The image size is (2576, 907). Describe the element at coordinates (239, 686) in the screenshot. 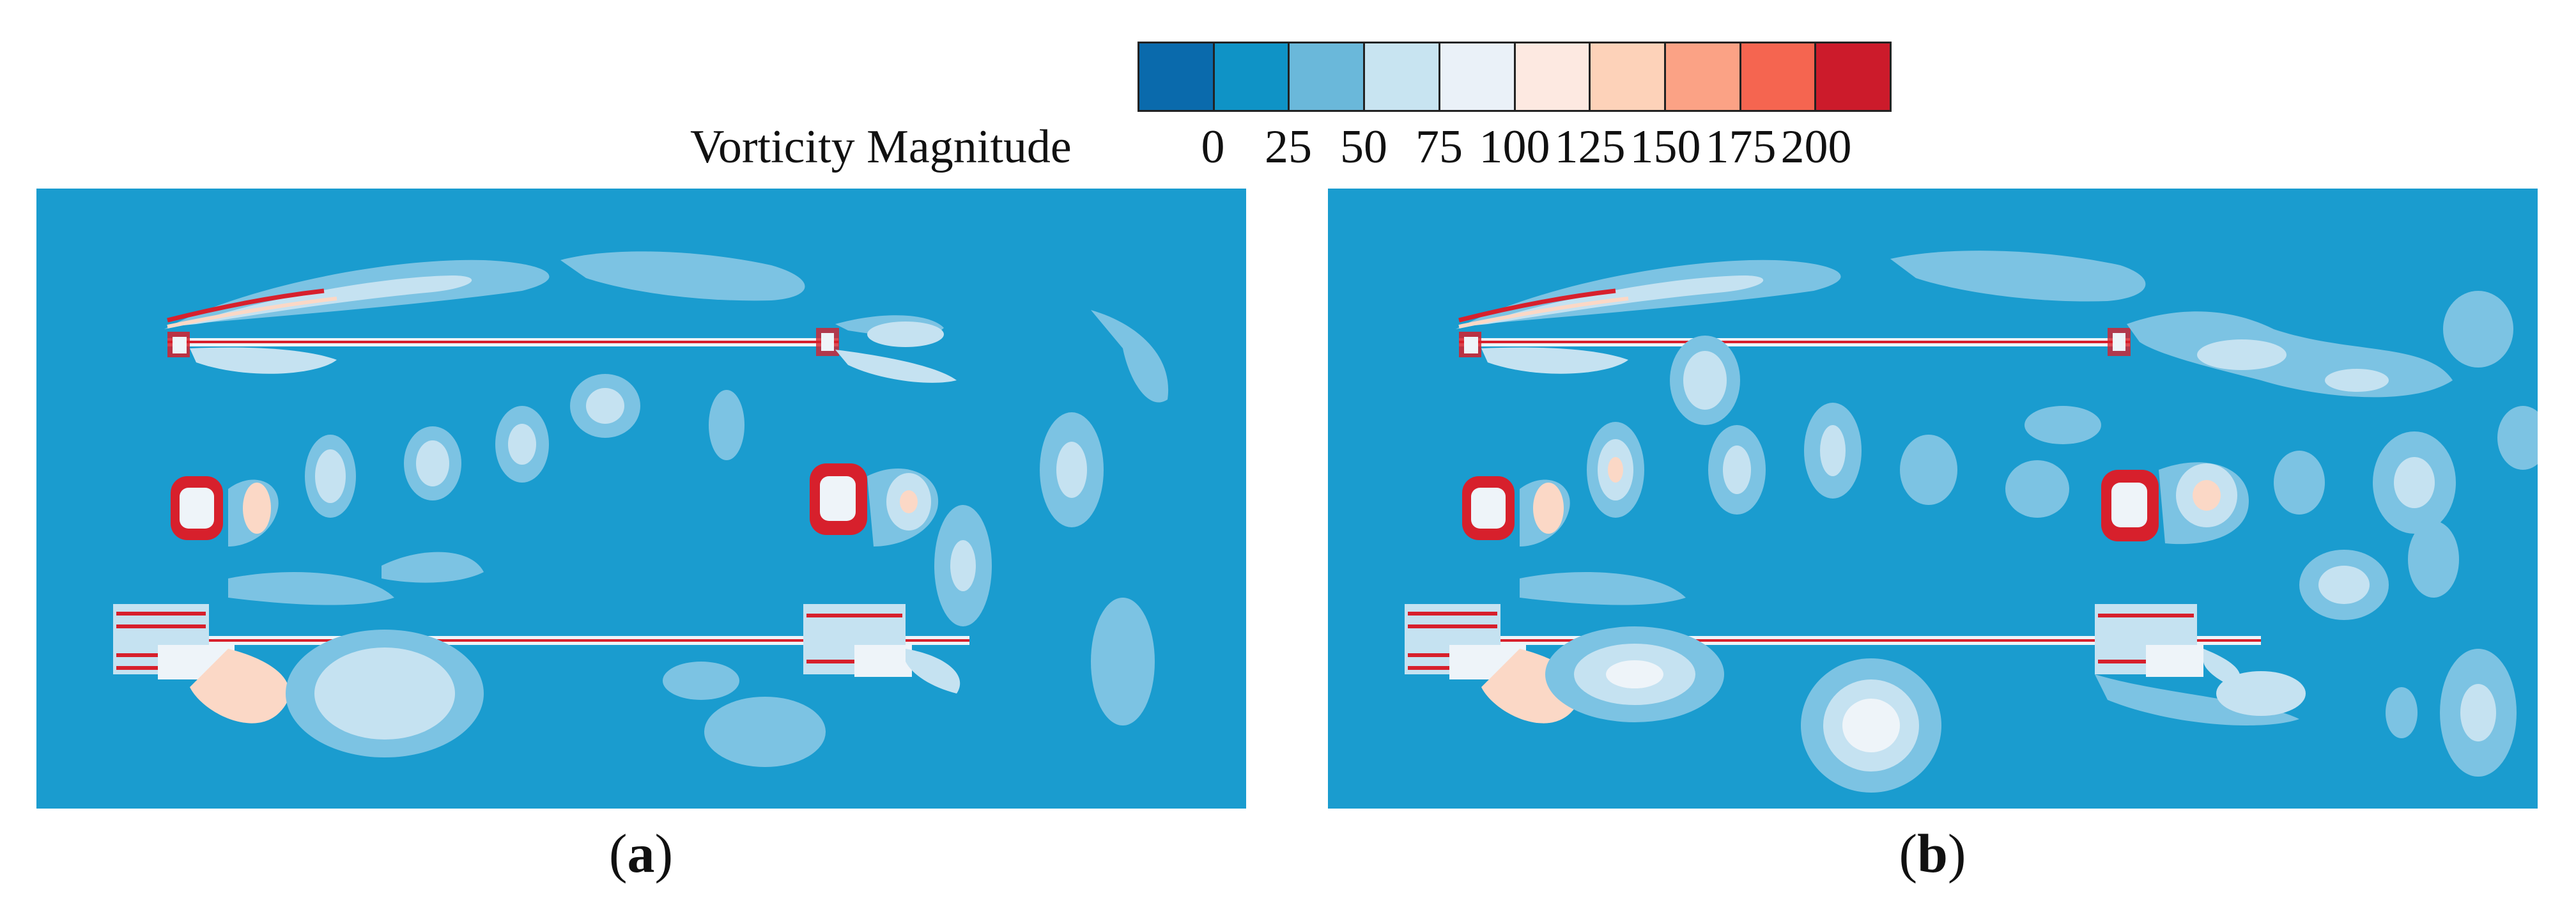

I see `lower-left-wake` at that location.